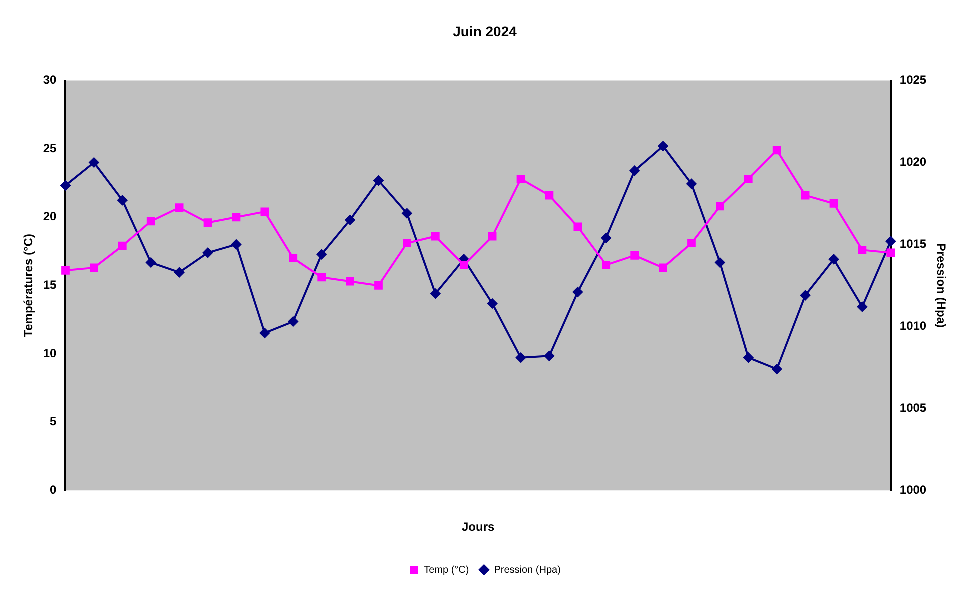 This screenshot has height=603, width=970. I want to click on y-tick-label: 20, so click(50, 217).